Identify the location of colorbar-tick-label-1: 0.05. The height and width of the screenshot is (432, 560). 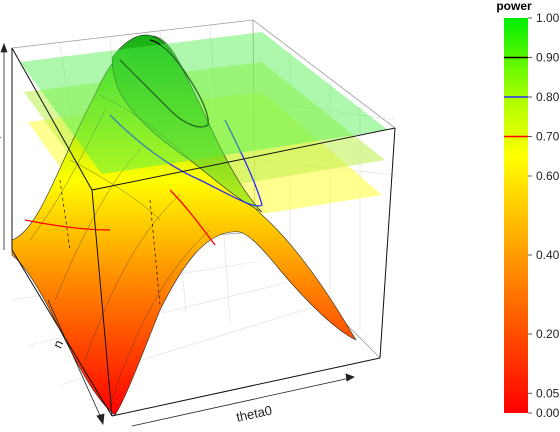
(548, 393).